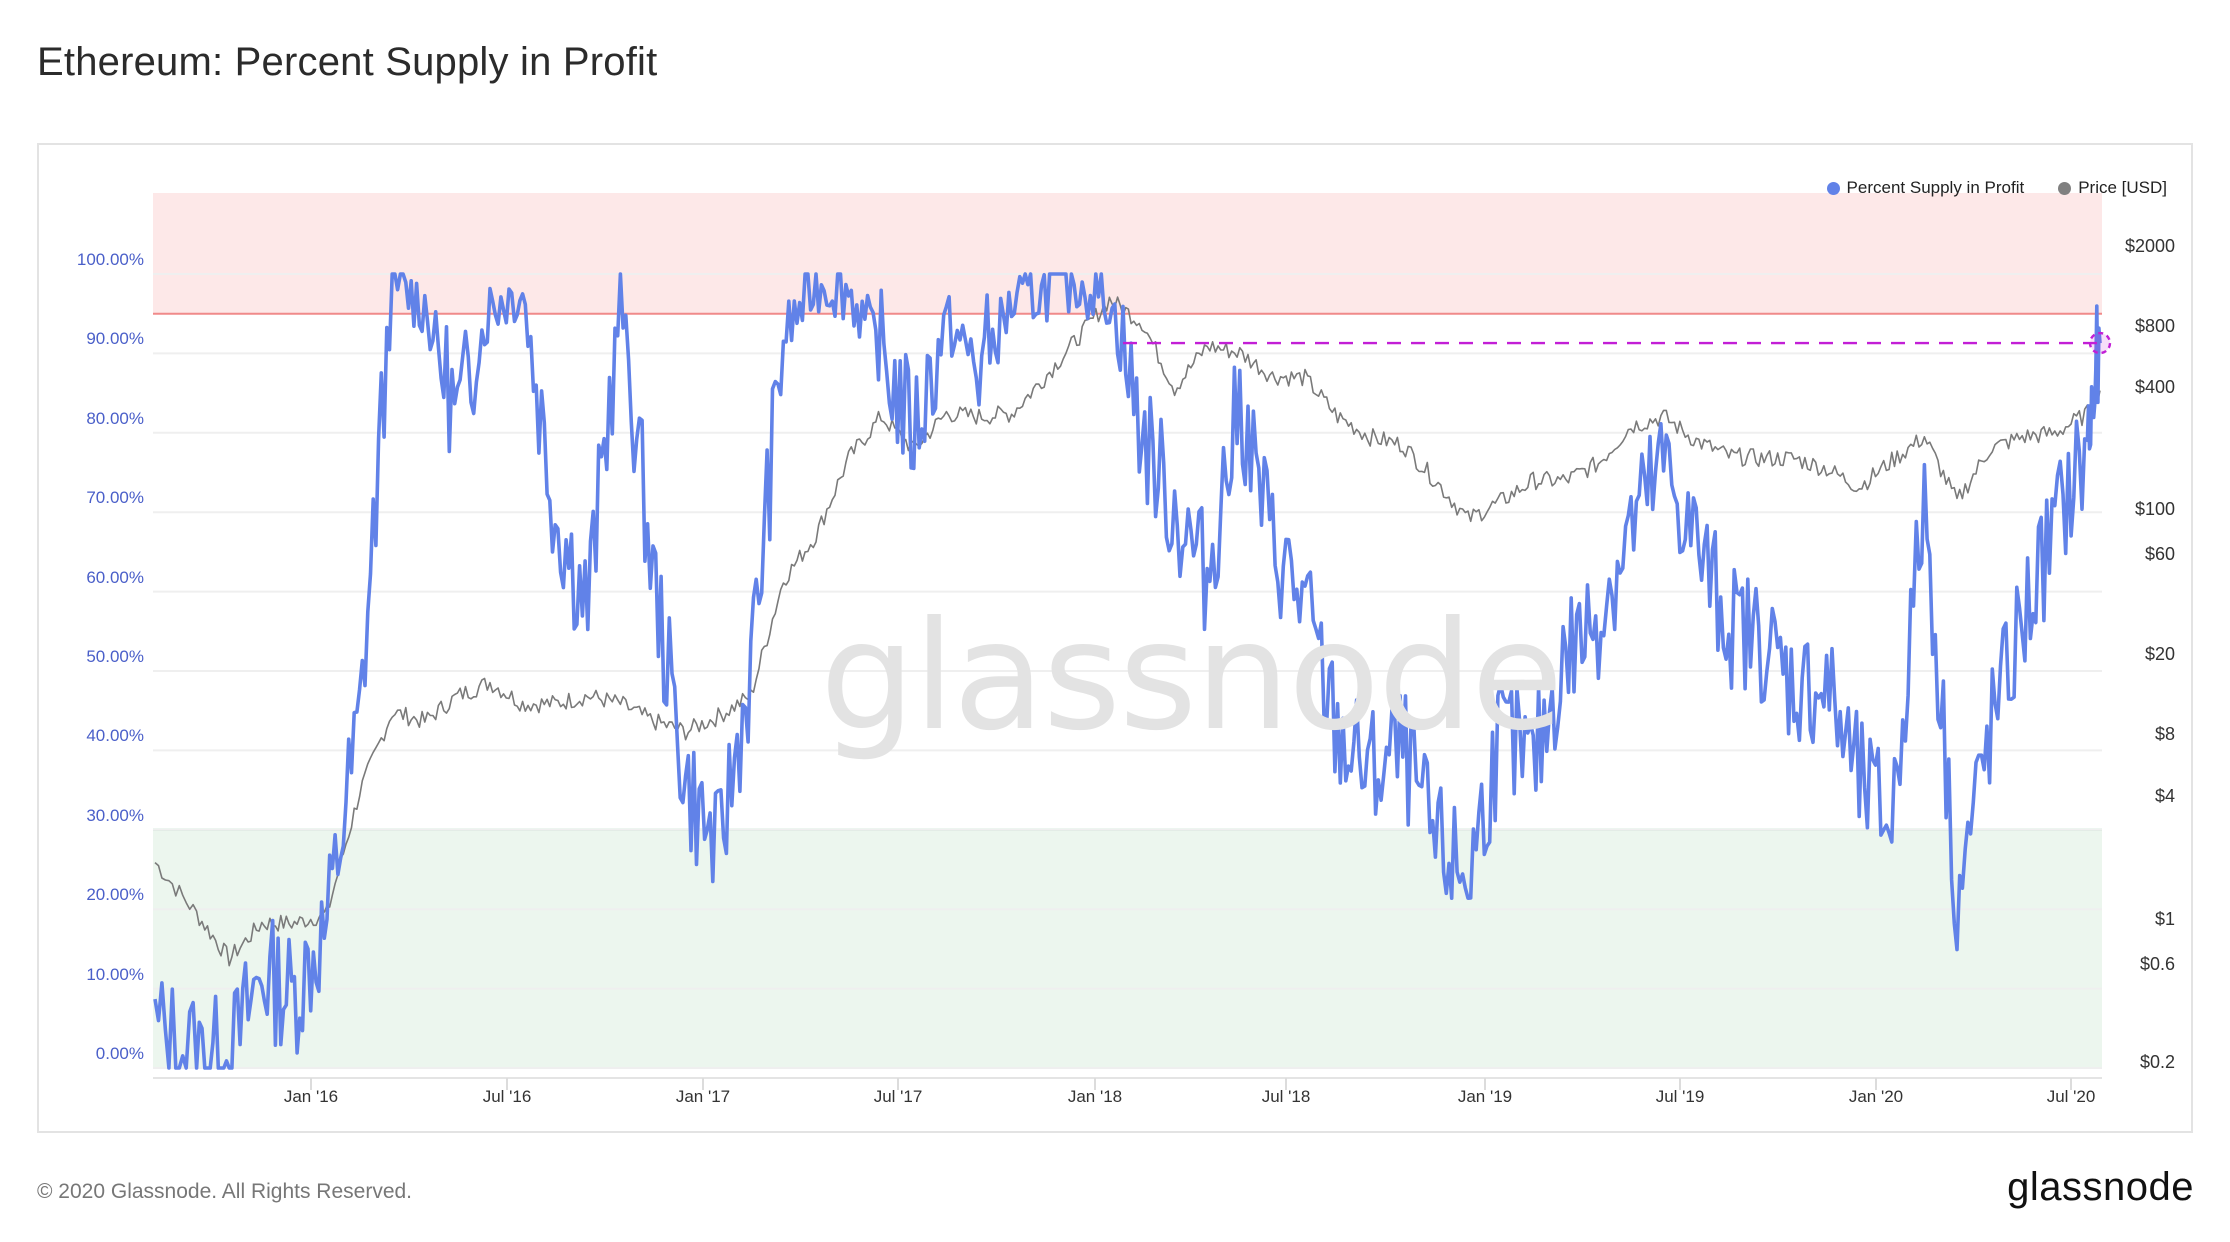 The height and width of the screenshot is (1242, 2230). Describe the element at coordinates (2149, 246) in the screenshot. I see `right-axis-tick: $2000` at that location.